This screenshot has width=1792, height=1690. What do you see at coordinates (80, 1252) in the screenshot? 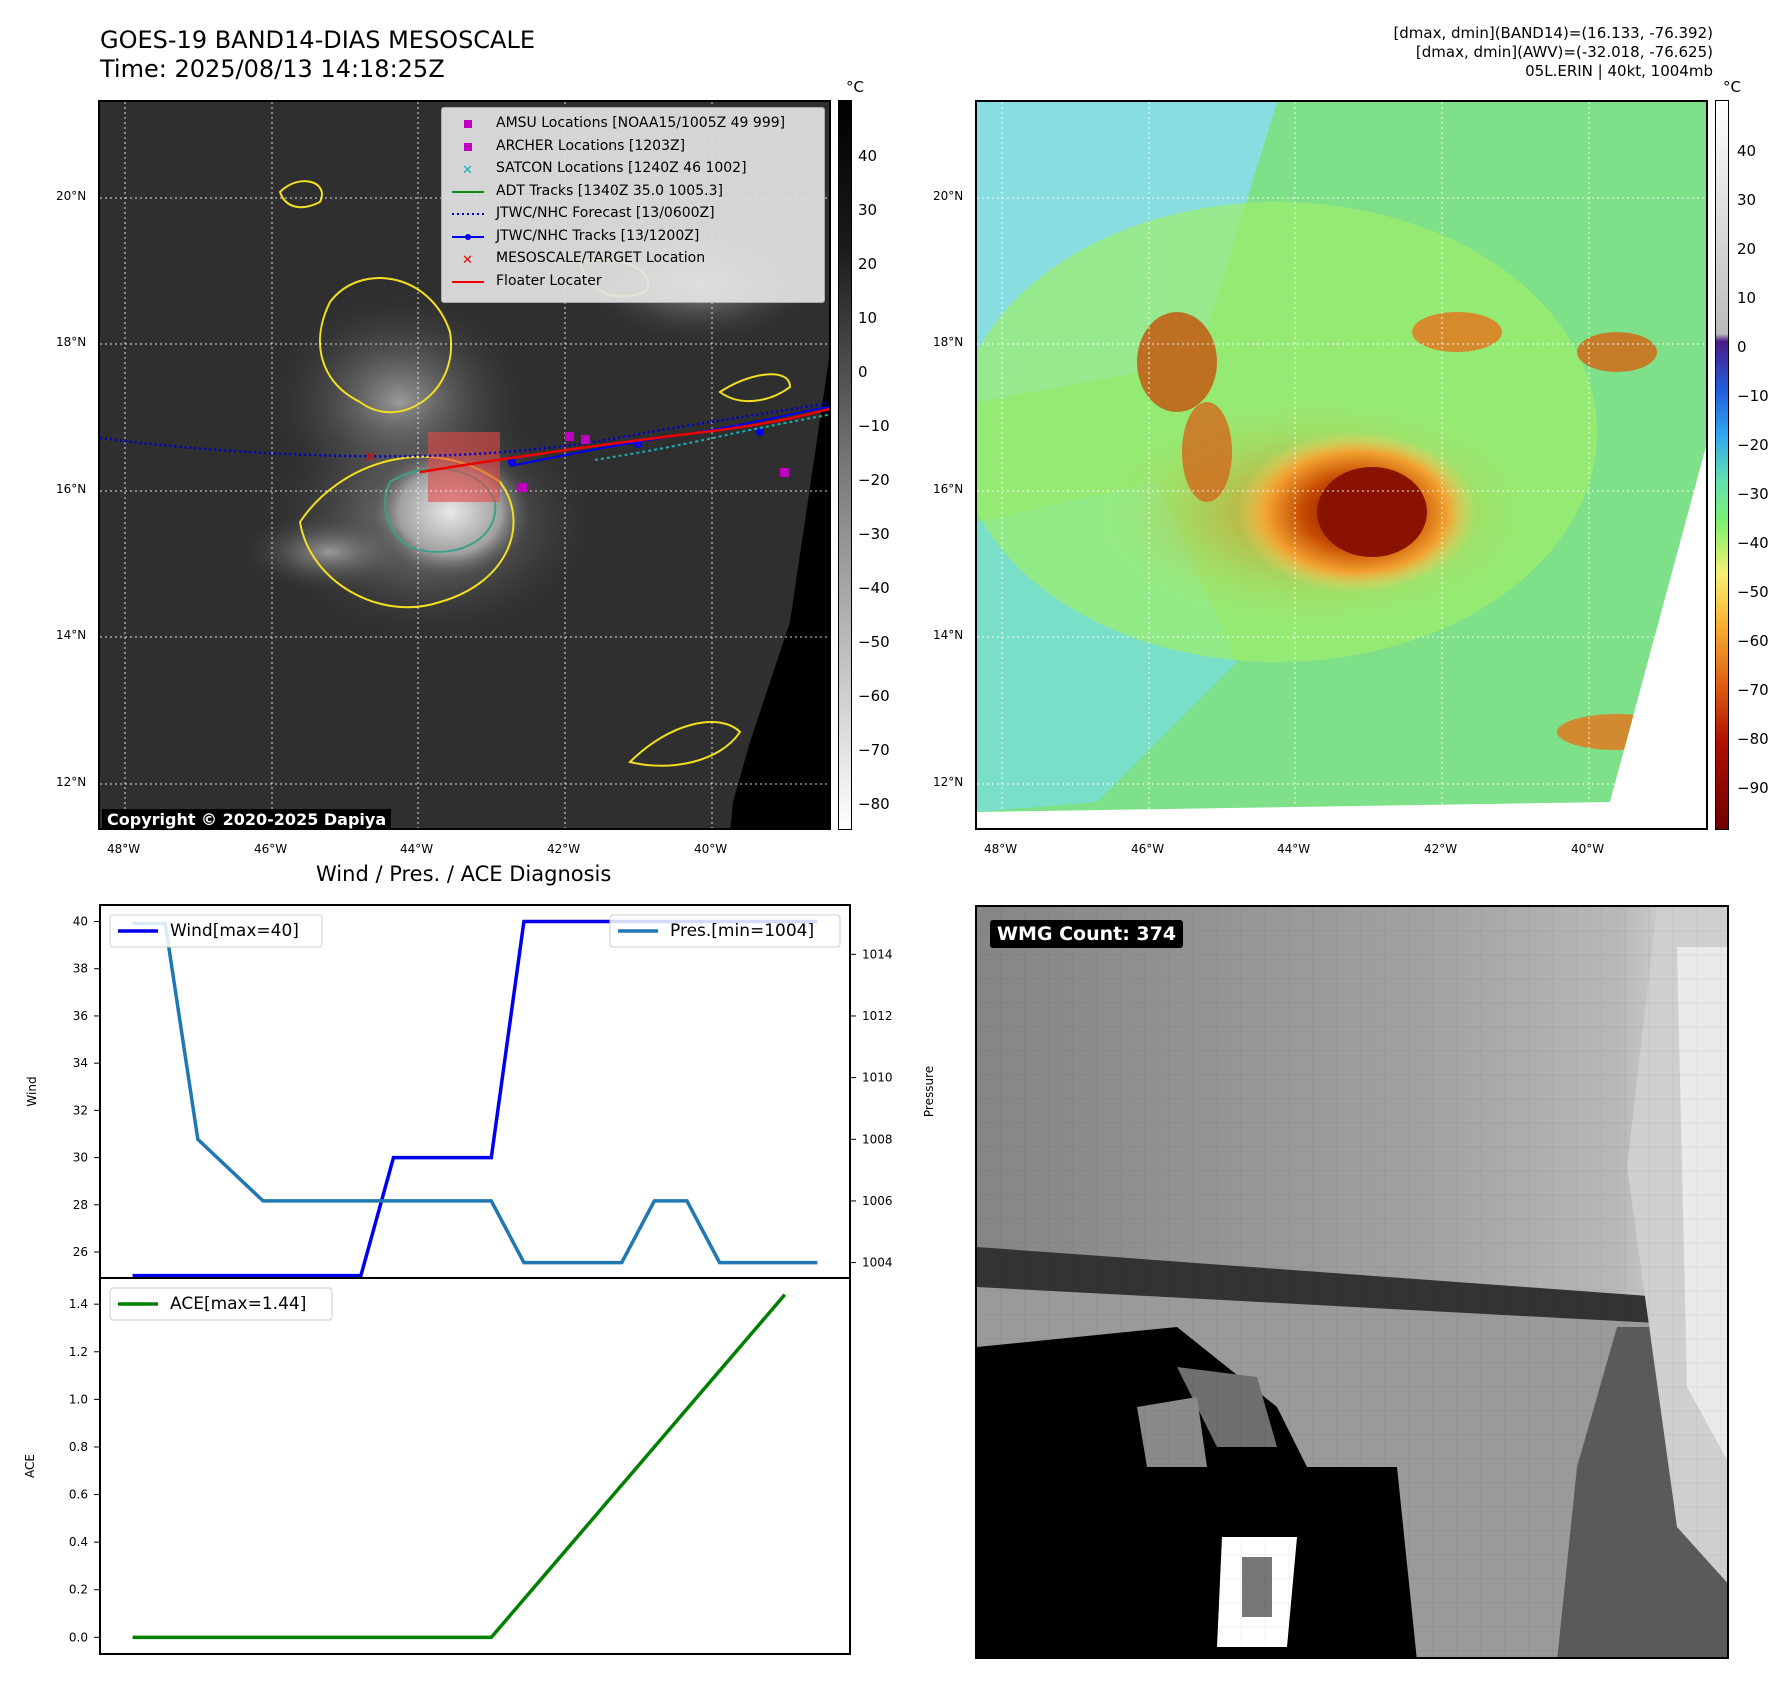
I see `wind-tick-label: 26` at bounding box center [80, 1252].